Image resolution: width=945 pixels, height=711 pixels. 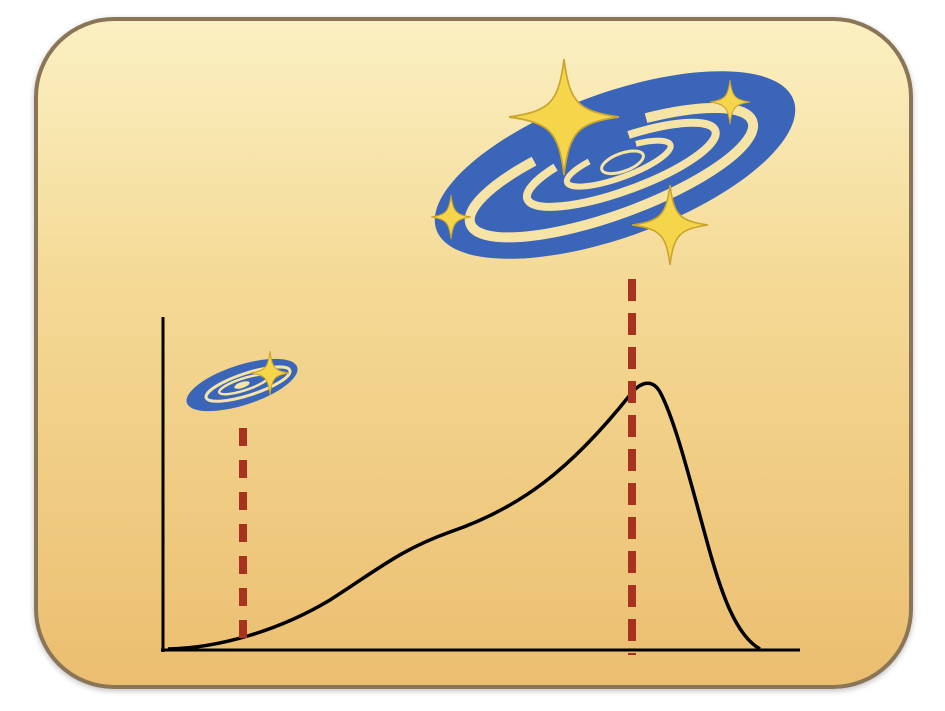 I want to click on small-galaxy-icon, so click(x=242, y=385).